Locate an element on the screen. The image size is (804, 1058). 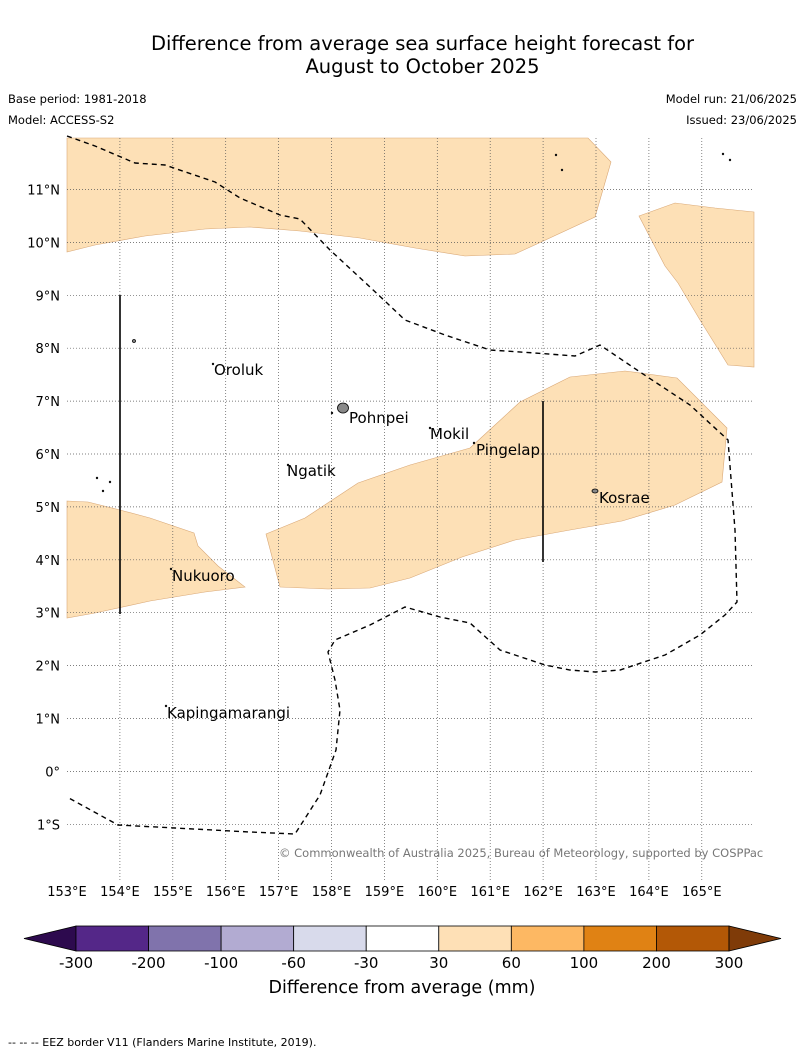
latitude-label: 11°N is located at coordinates (43, 191).